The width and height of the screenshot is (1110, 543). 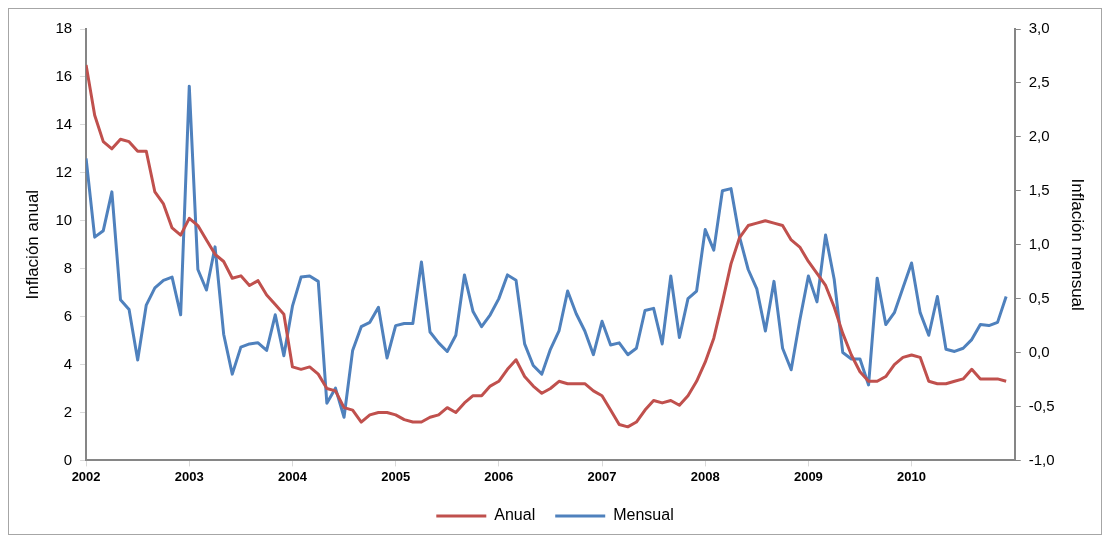 What do you see at coordinates (1039, 351) in the screenshot?
I see `y2-tick-label: 0,0` at bounding box center [1039, 351].